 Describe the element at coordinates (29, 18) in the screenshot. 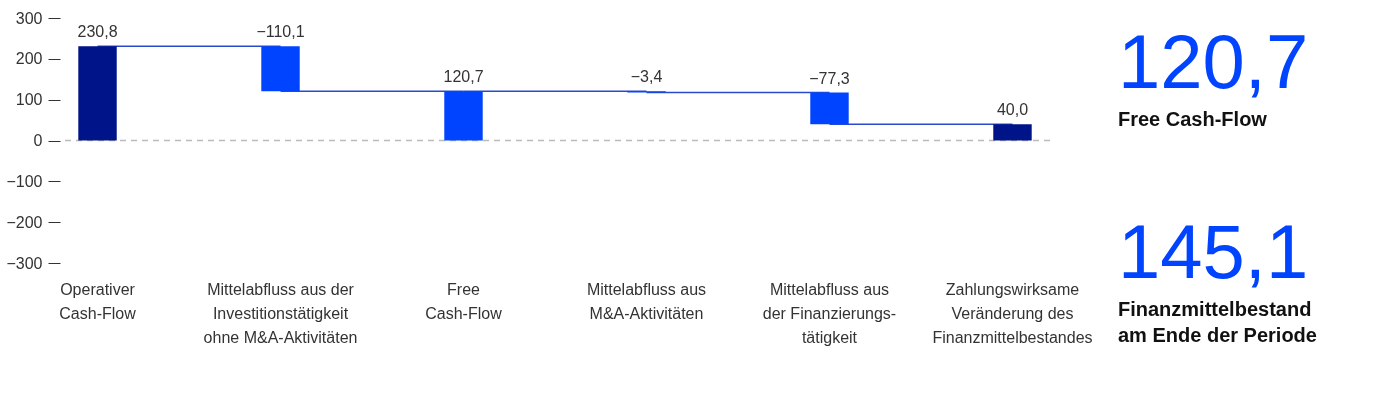

I see `y-tick-label: 300` at that location.